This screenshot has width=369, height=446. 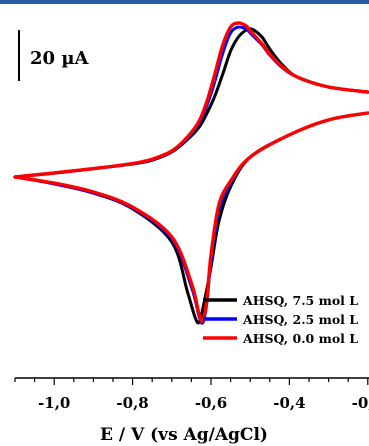 I want to click on x-tick-label: -0,8, so click(x=132, y=403).